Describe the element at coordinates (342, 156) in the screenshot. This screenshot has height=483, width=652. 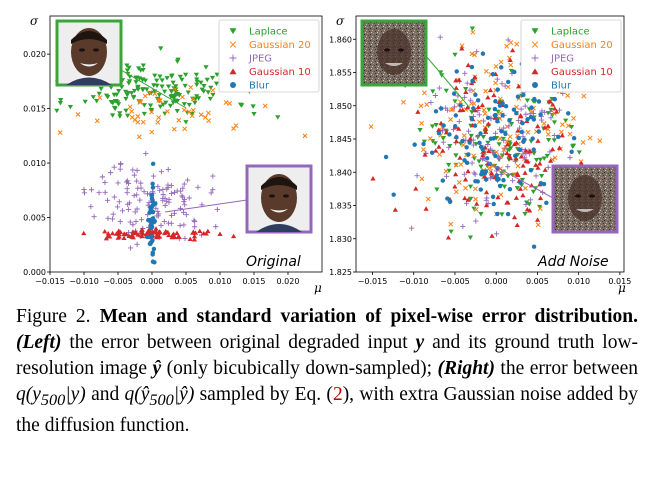
I see `right-y-ticks: 1.825 1.830 1.835 1.840 1.845 1.850 1.855 1.860` at that location.